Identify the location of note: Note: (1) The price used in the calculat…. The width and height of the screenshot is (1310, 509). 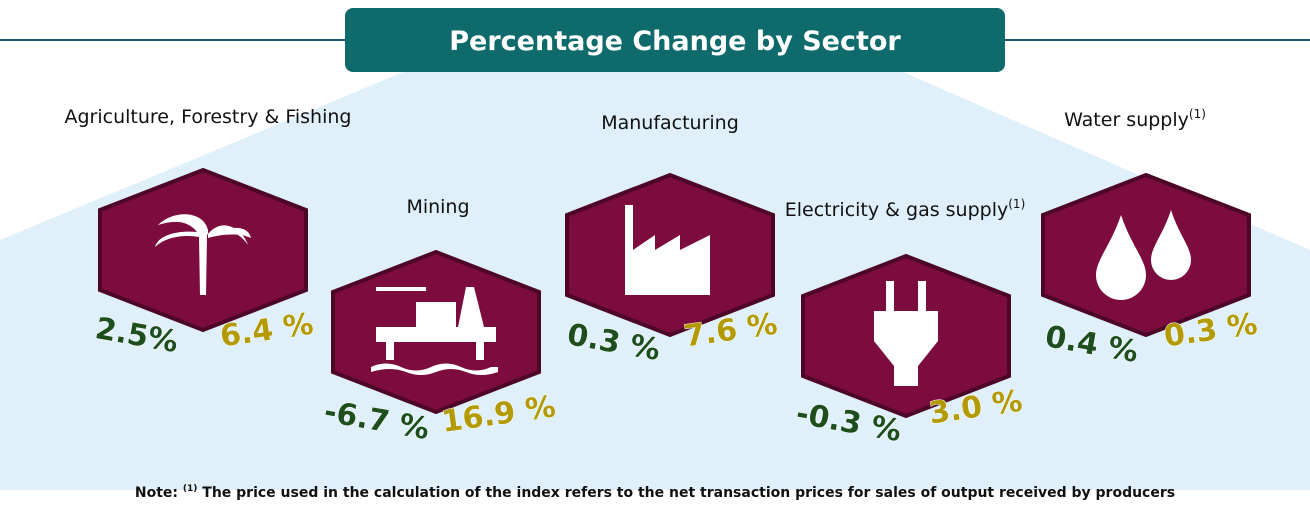
(655, 490).